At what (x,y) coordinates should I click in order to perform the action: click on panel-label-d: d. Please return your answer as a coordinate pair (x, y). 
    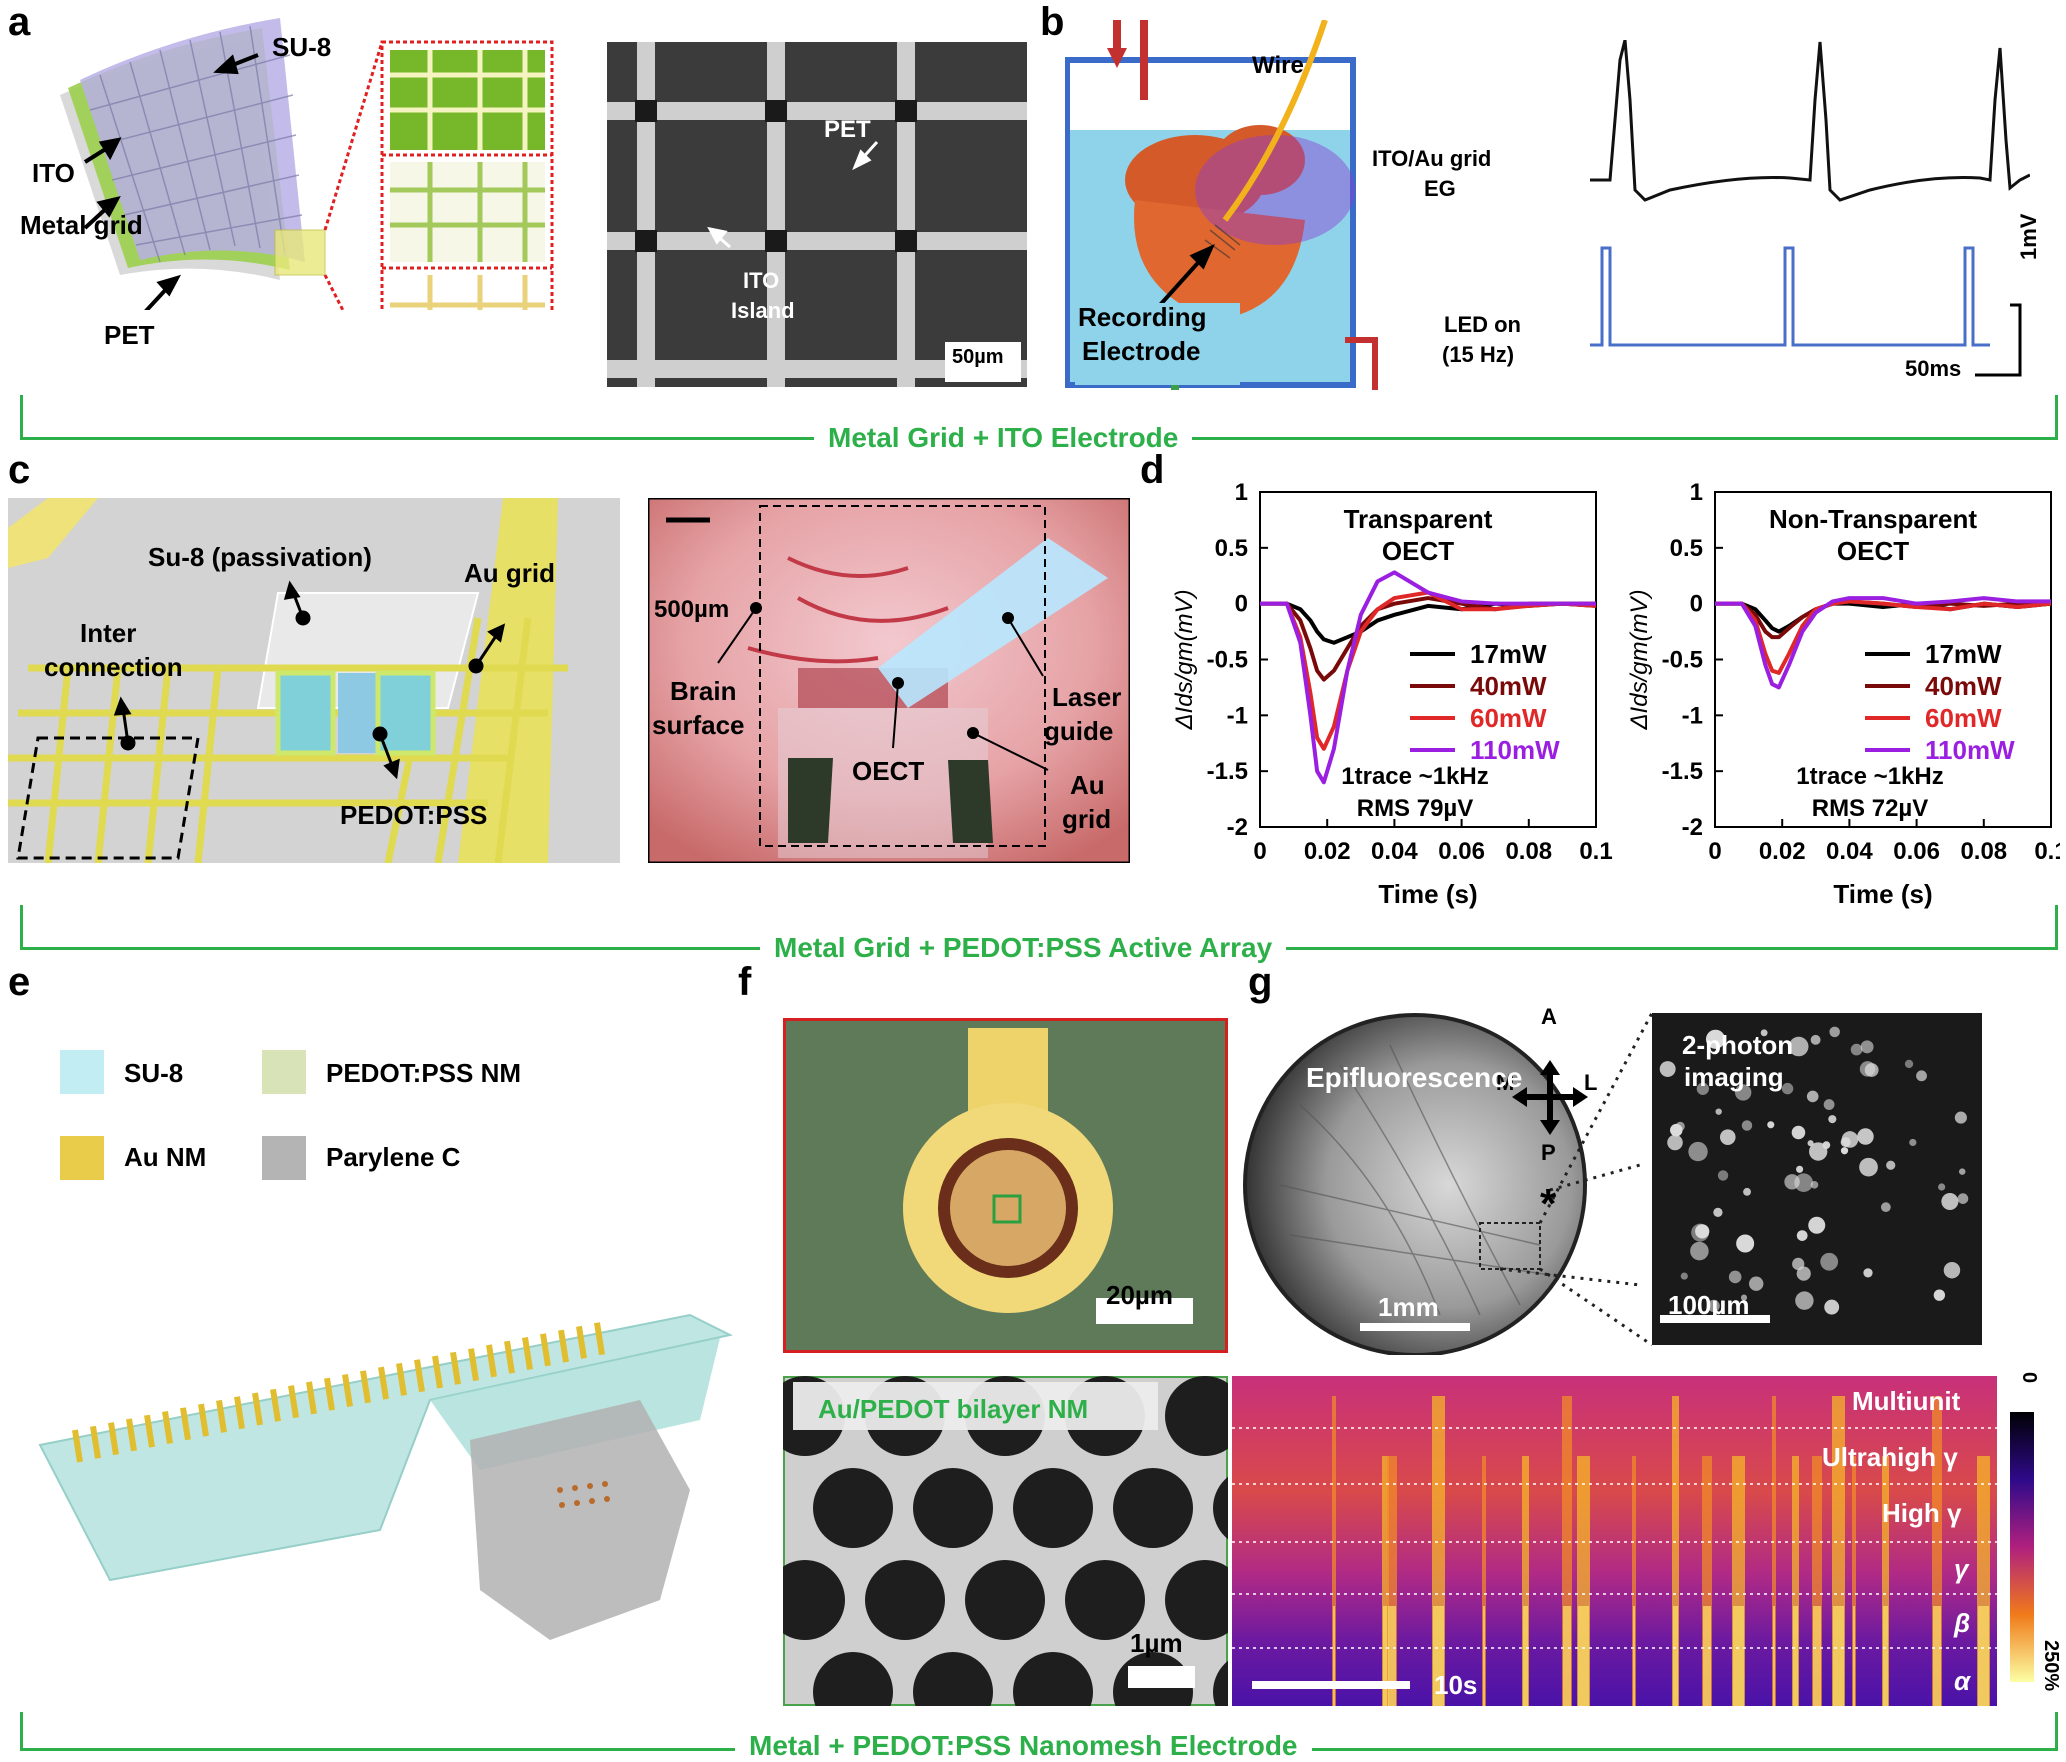
    Looking at the image, I should click on (1152, 470).